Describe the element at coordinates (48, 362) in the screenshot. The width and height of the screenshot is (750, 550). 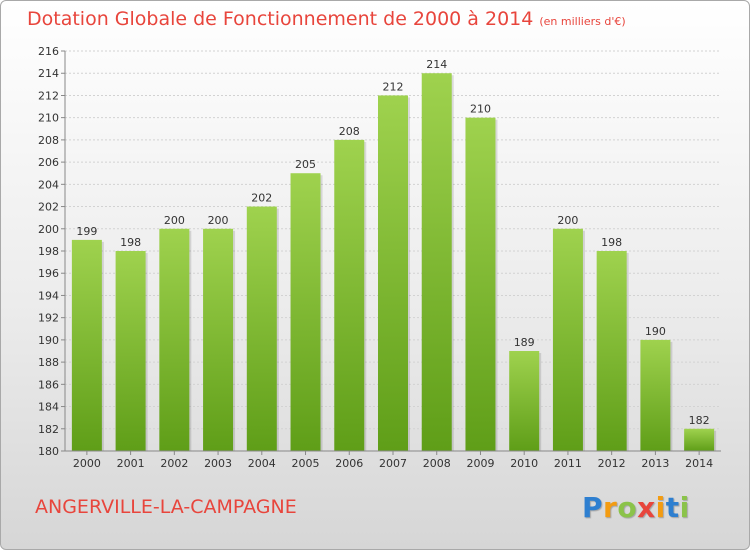
I see `y-tick-label: 188` at that location.